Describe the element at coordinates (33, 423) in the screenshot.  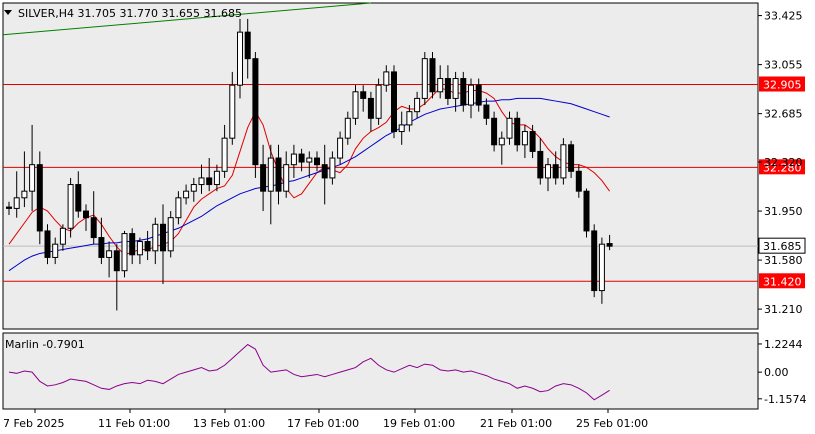
I see `time-tick-label: 7 Feb 2025` at that location.